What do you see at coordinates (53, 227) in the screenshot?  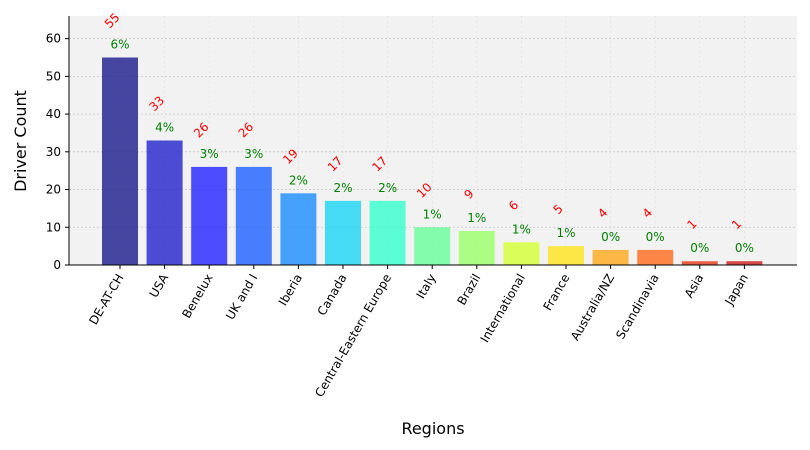 I see `y-tick-label: 10` at bounding box center [53, 227].